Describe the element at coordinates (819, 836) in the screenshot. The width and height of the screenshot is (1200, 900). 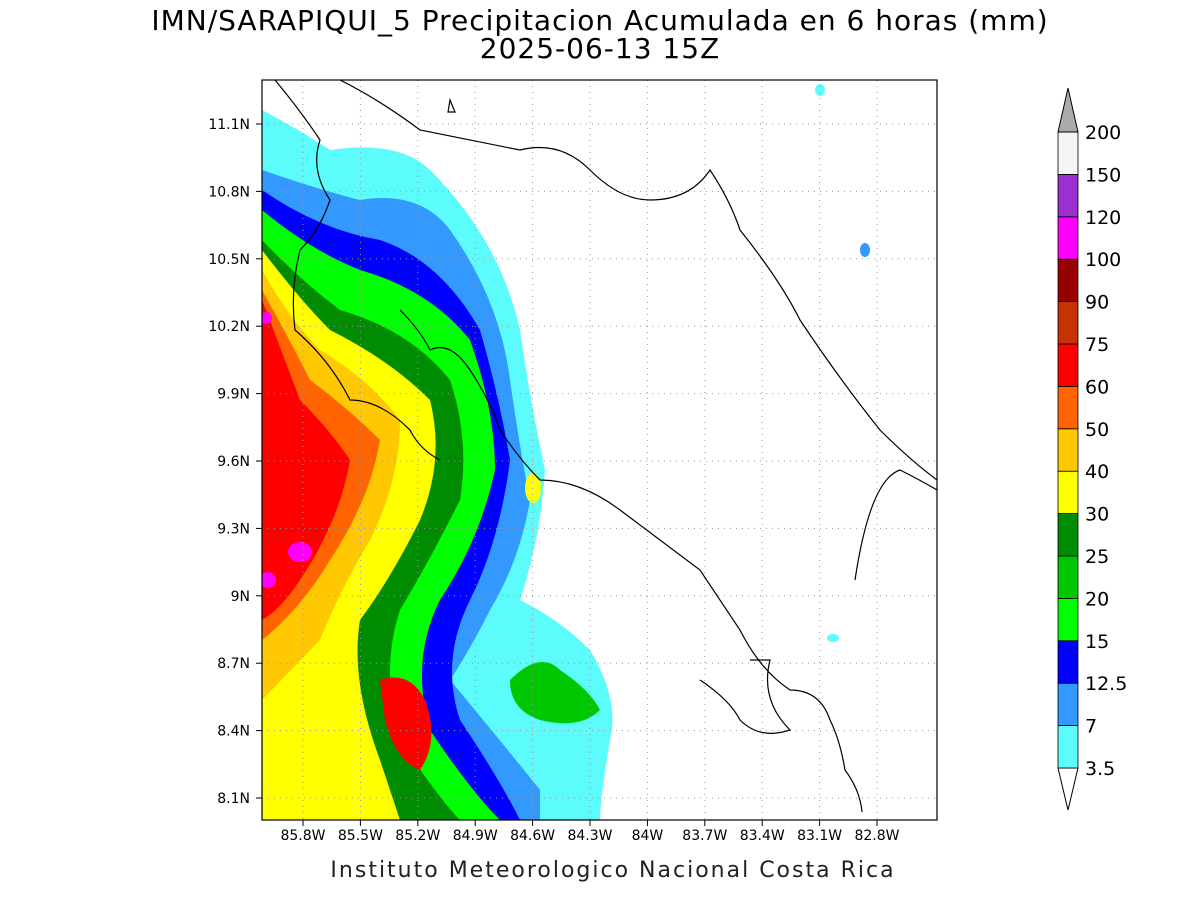
I see `lon-label: 83.1W` at that location.